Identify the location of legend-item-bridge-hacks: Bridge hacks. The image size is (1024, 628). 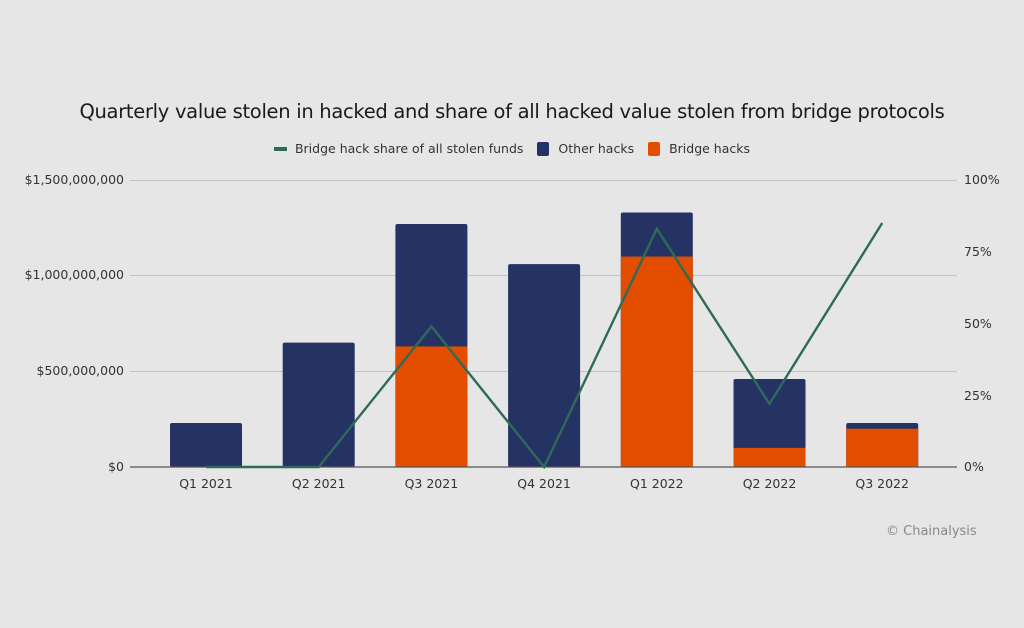
(699, 148).